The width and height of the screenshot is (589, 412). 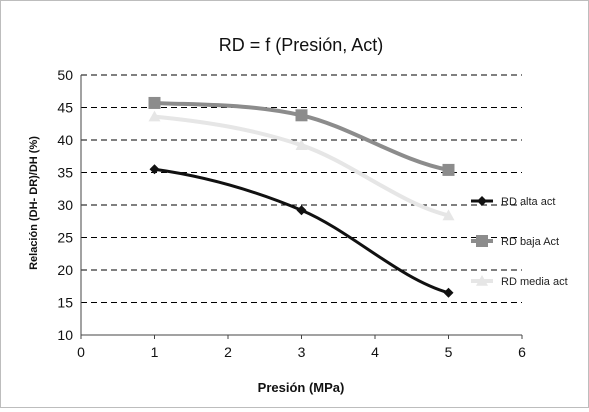 I want to click on legend: RD alta act RD baja Act RD media act, so click(x=519, y=242).